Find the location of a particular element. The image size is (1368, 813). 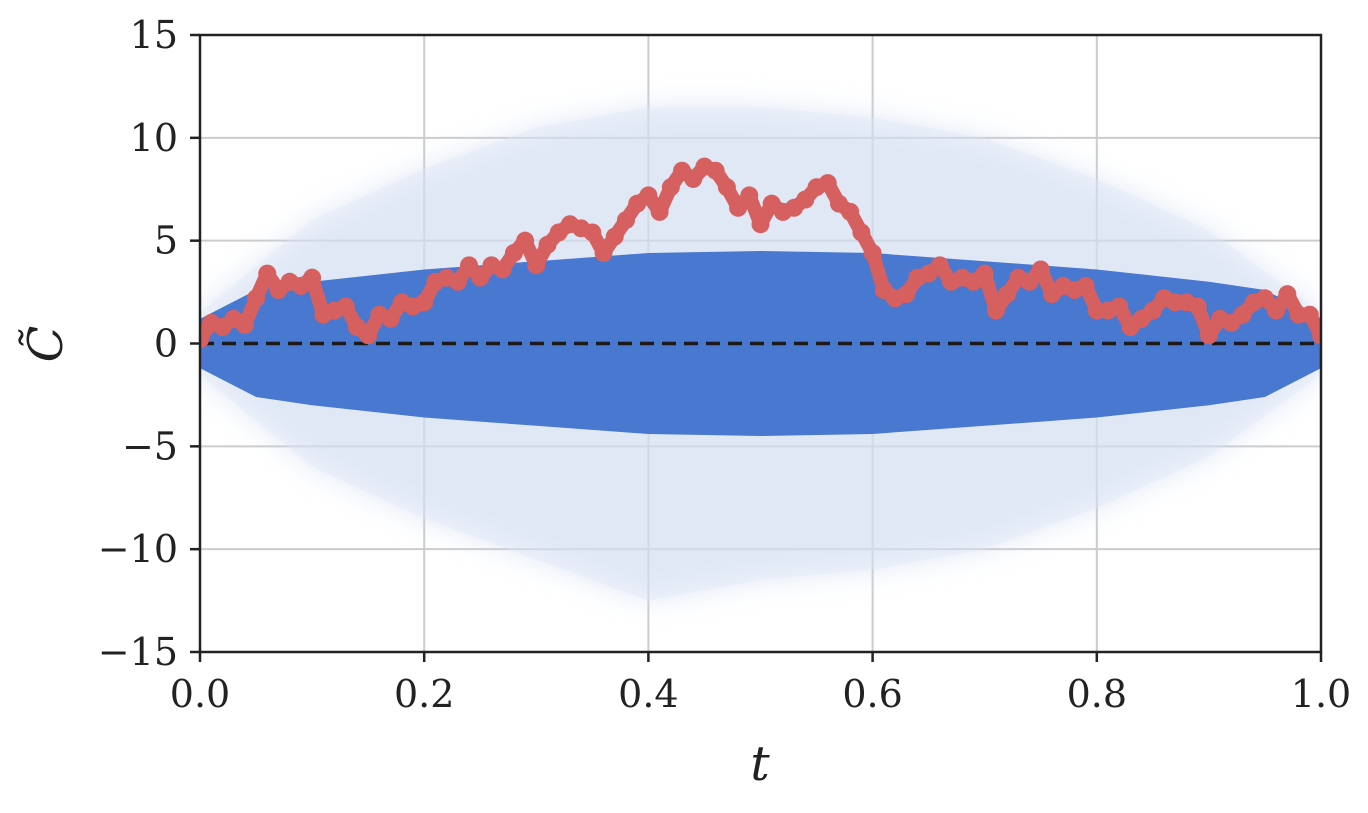

x-tick-label: 0.4 is located at coordinates (648, 694).